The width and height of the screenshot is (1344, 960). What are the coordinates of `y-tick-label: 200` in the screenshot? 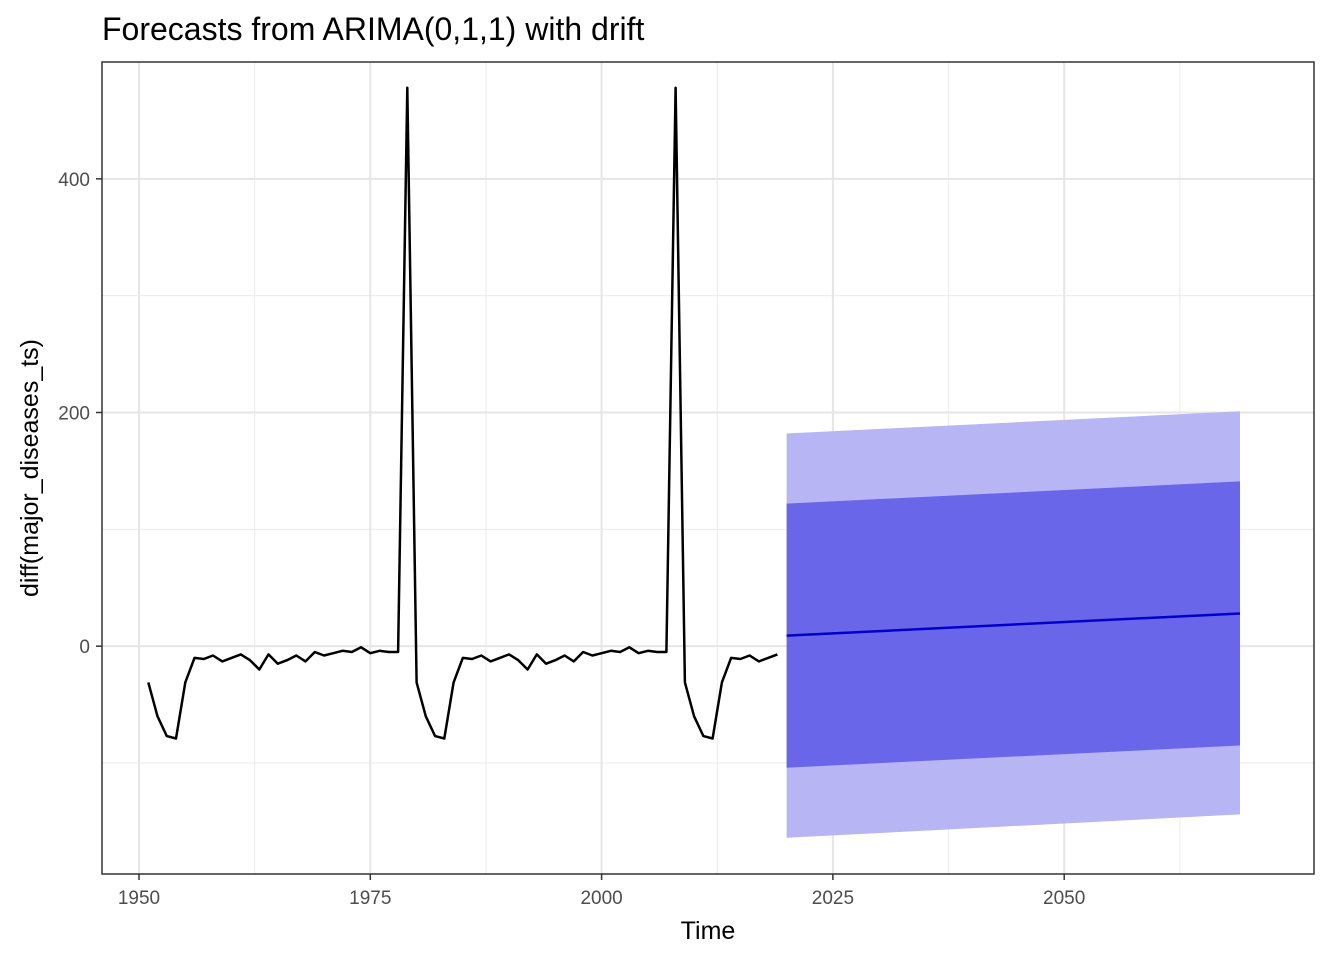 It's located at (74, 414).